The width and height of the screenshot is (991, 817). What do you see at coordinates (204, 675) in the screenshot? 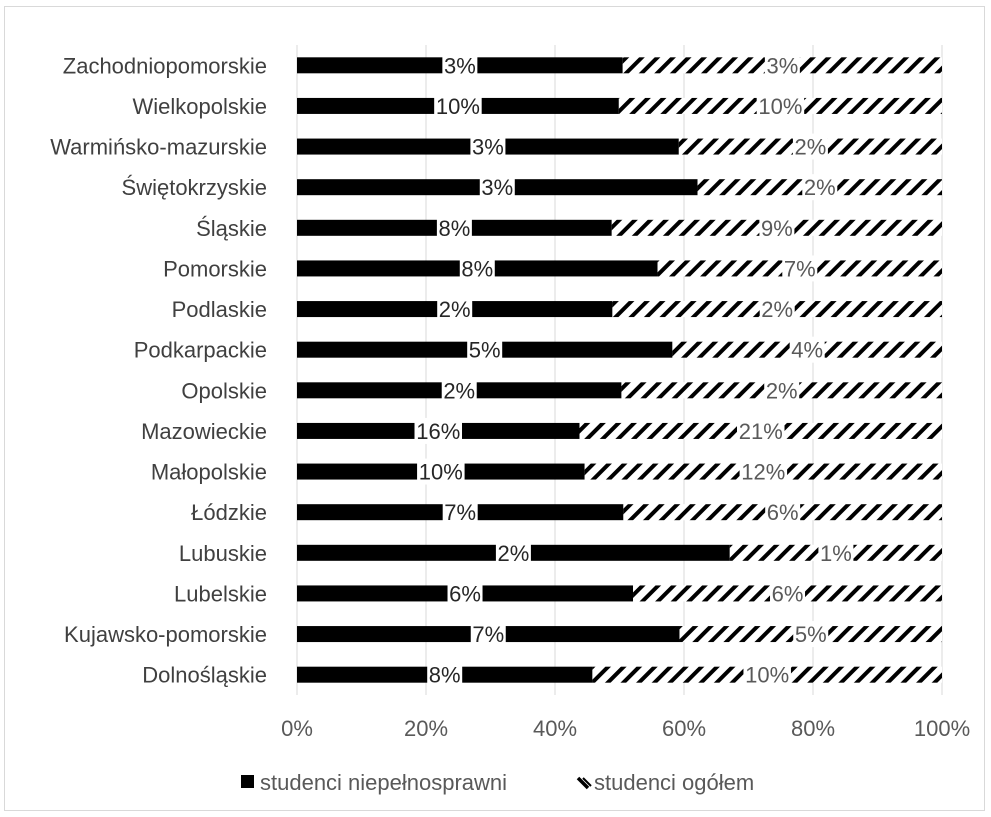
I see `category-label-dolnoslaskie: Dolnośląskie` at bounding box center [204, 675].